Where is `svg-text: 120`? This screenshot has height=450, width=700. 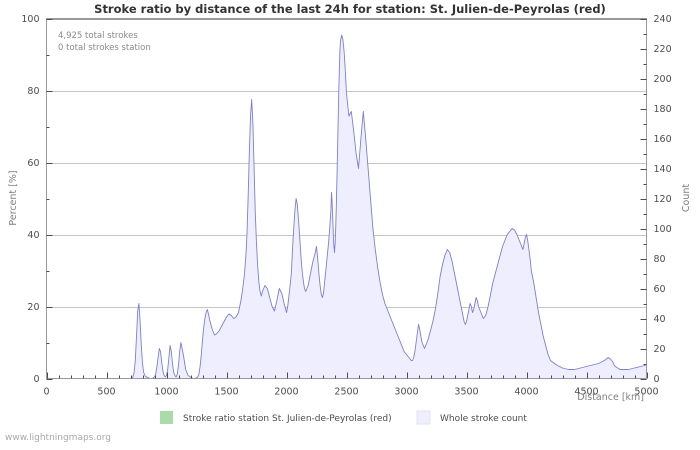
svg-text: 120 is located at coordinates (663, 199).